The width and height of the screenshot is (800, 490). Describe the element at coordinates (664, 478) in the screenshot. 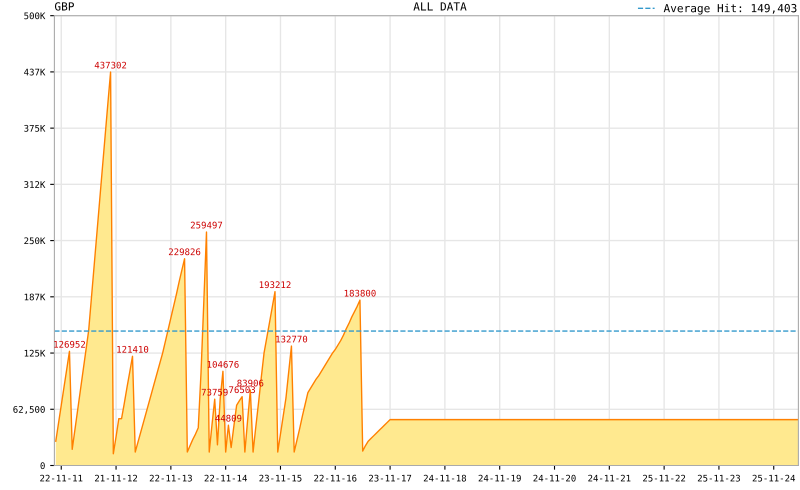

I see `x-tick-label: 25-11-22` at that location.